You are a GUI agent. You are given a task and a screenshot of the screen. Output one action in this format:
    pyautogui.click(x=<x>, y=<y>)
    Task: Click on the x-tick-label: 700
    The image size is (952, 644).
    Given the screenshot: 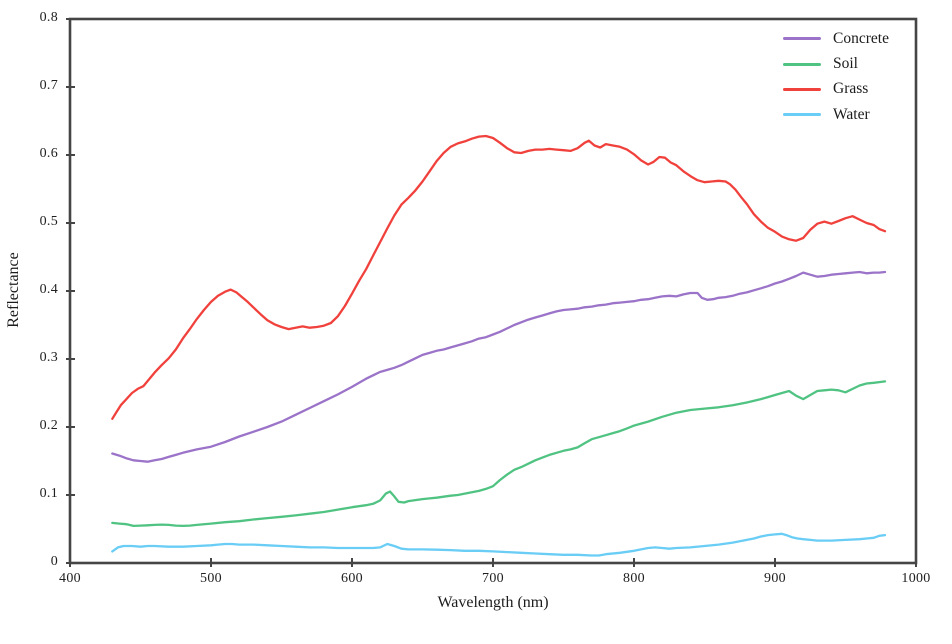 What is the action you would take?
    pyautogui.click(x=493, y=578)
    